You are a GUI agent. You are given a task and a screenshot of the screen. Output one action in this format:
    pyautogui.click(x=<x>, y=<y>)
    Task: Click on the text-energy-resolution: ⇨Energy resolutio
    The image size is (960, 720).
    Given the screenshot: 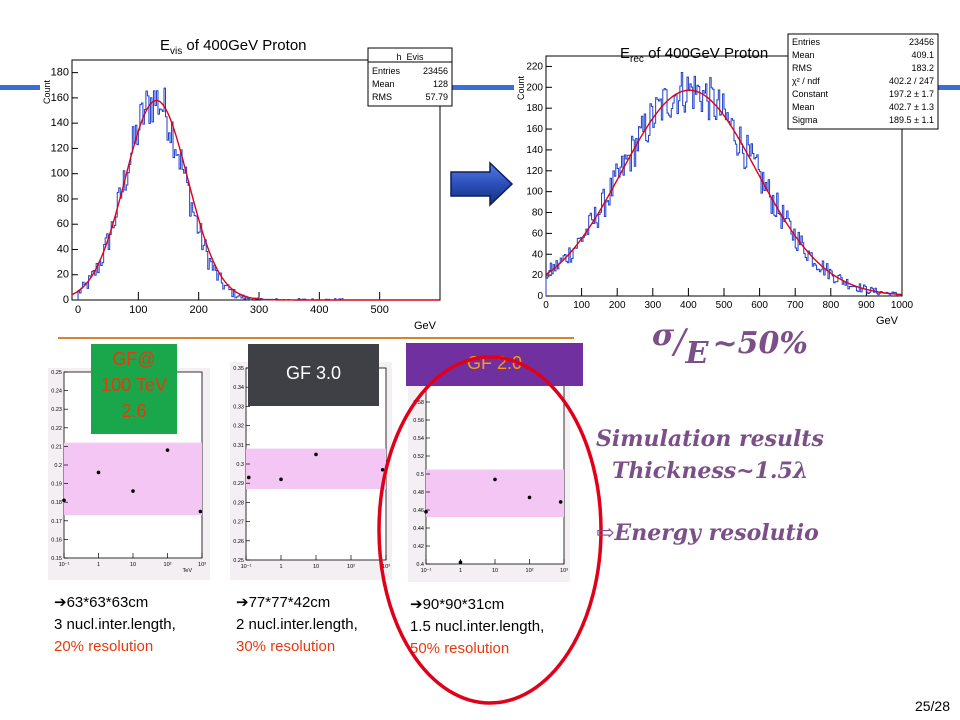 What is the action you would take?
    pyautogui.click(x=707, y=533)
    